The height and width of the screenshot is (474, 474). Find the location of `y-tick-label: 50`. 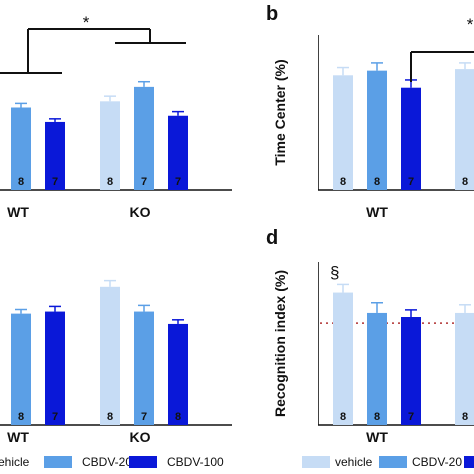

y-tick-label: 50 is located at coordinates (303, 35).